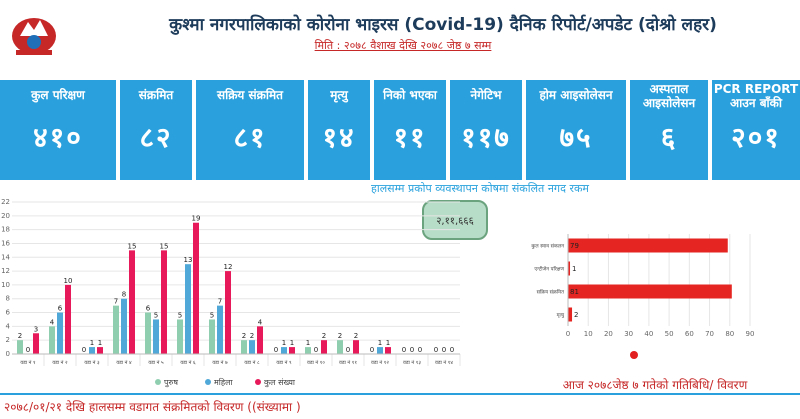 Image resolution: width=800 pixels, height=419 pixels. I want to click on y-category-label: सक्रिय संक्रमित, so click(551, 292).